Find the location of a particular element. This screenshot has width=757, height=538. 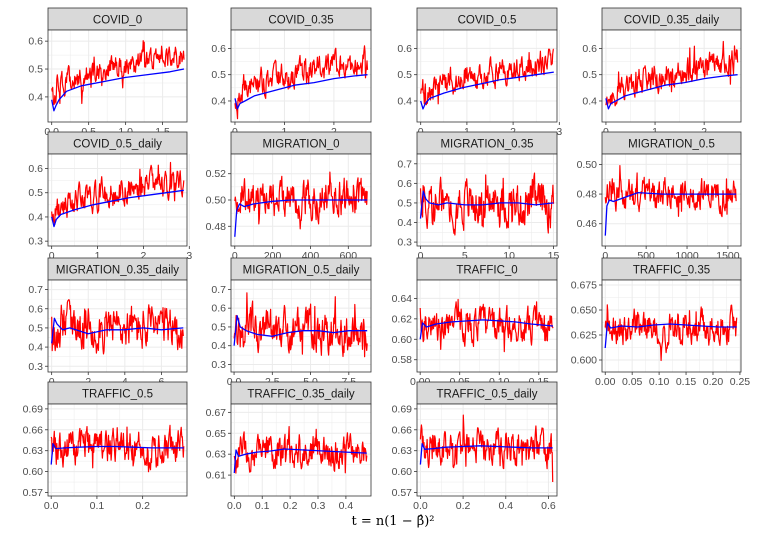

y-tick-label: 0.3 is located at coordinates (35, 242).